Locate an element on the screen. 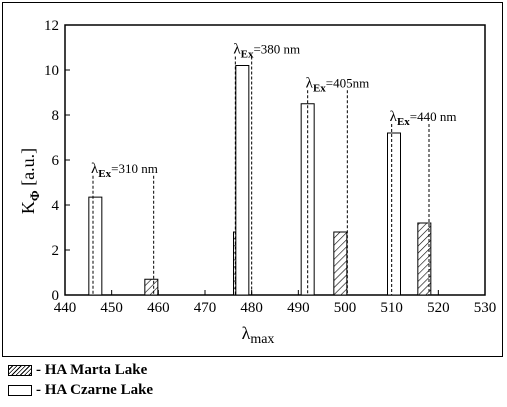 This screenshot has width=507, height=407. legend: - HA Marta Lake - HA Czarne Lake is located at coordinates (158, 382).